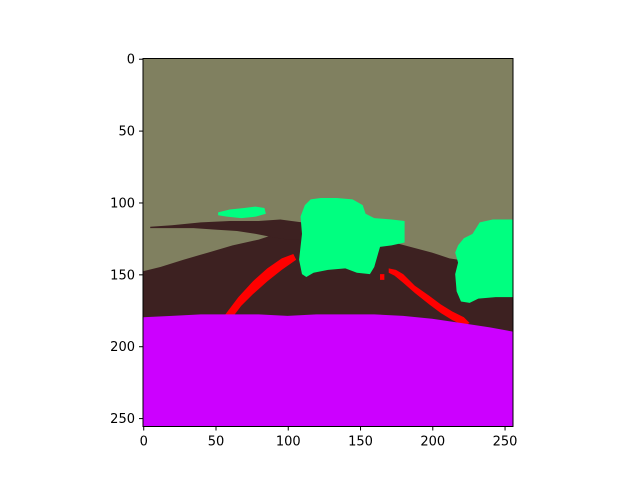  I want to click on y-tick-label: 250, so click(122, 419).